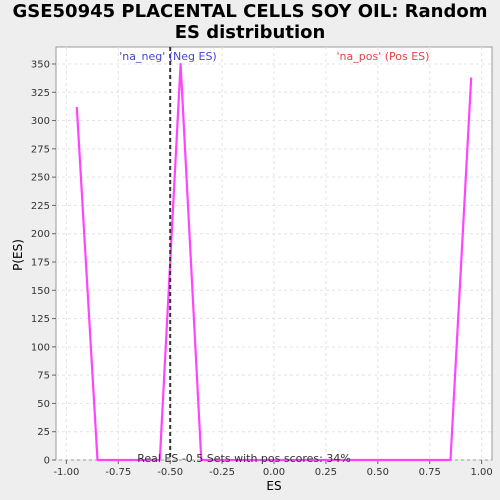 This screenshot has width=500, height=500. Describe the element at coordinates (43, 404) in the screenshot. I see `y-tick-label: 50` at that location.